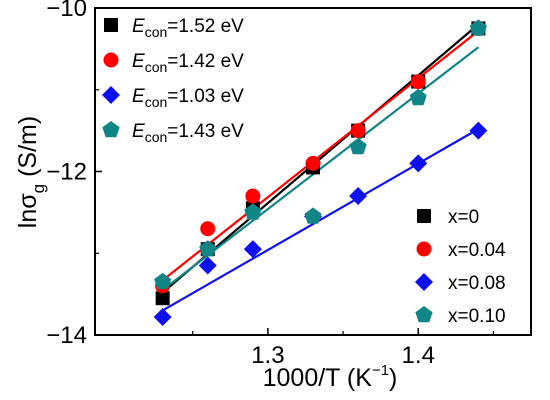  What do you see at coordinates (188, 133) in the screenshot?
I see `legend-energy-label-3: Econ=1.43 eV` at bounding box center [188, 133].